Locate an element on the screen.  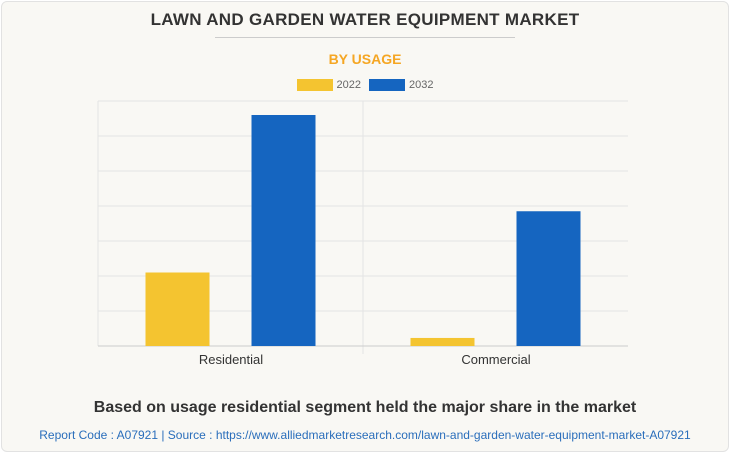
chart-subtitle: BY USAGE is located at coordinates (365, 59).